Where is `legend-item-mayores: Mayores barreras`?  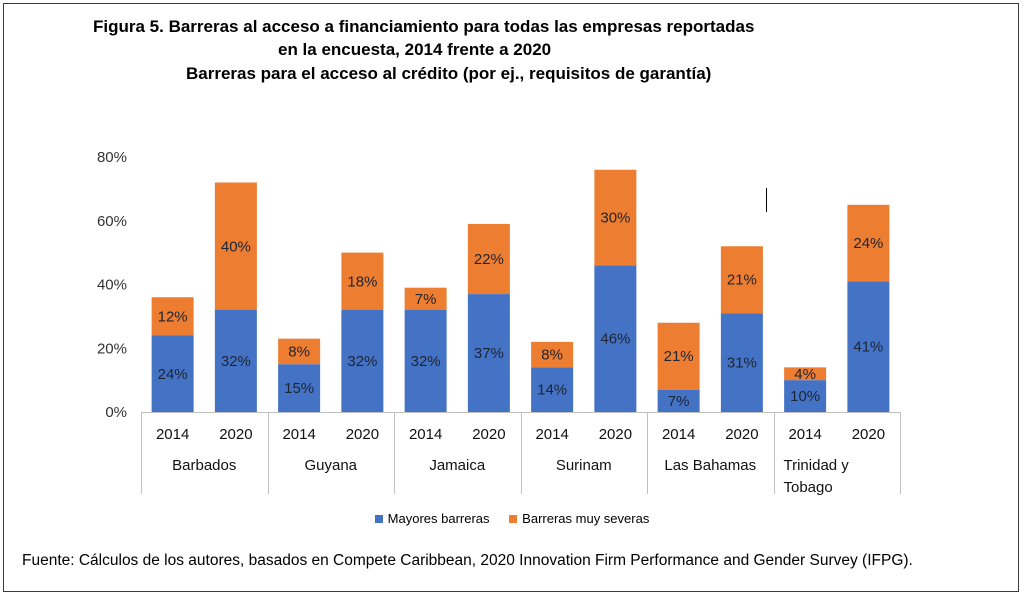
legend-item-mayores: Mayores barreras is located at coordinates (432, 518).